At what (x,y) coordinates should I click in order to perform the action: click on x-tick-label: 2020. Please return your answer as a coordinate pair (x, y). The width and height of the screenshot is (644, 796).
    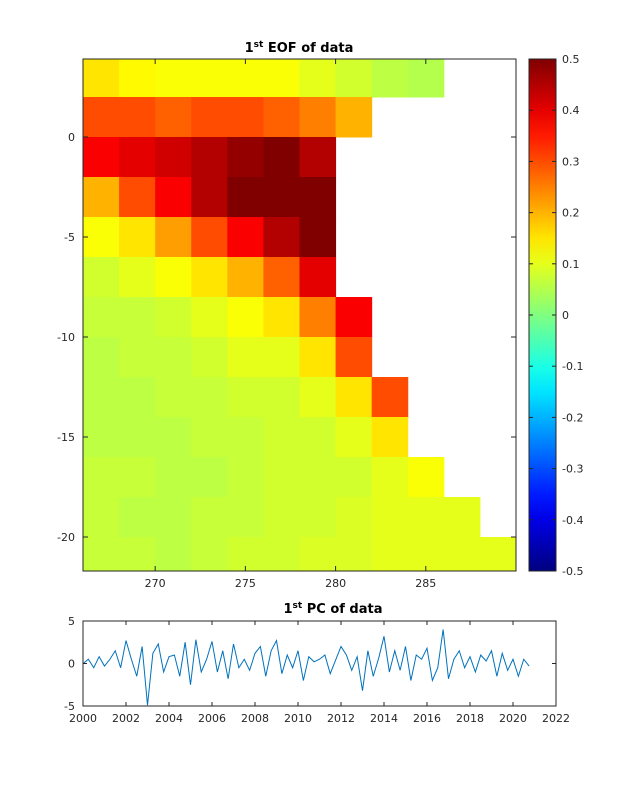
    Looking at the image, I should click on (513, 718).